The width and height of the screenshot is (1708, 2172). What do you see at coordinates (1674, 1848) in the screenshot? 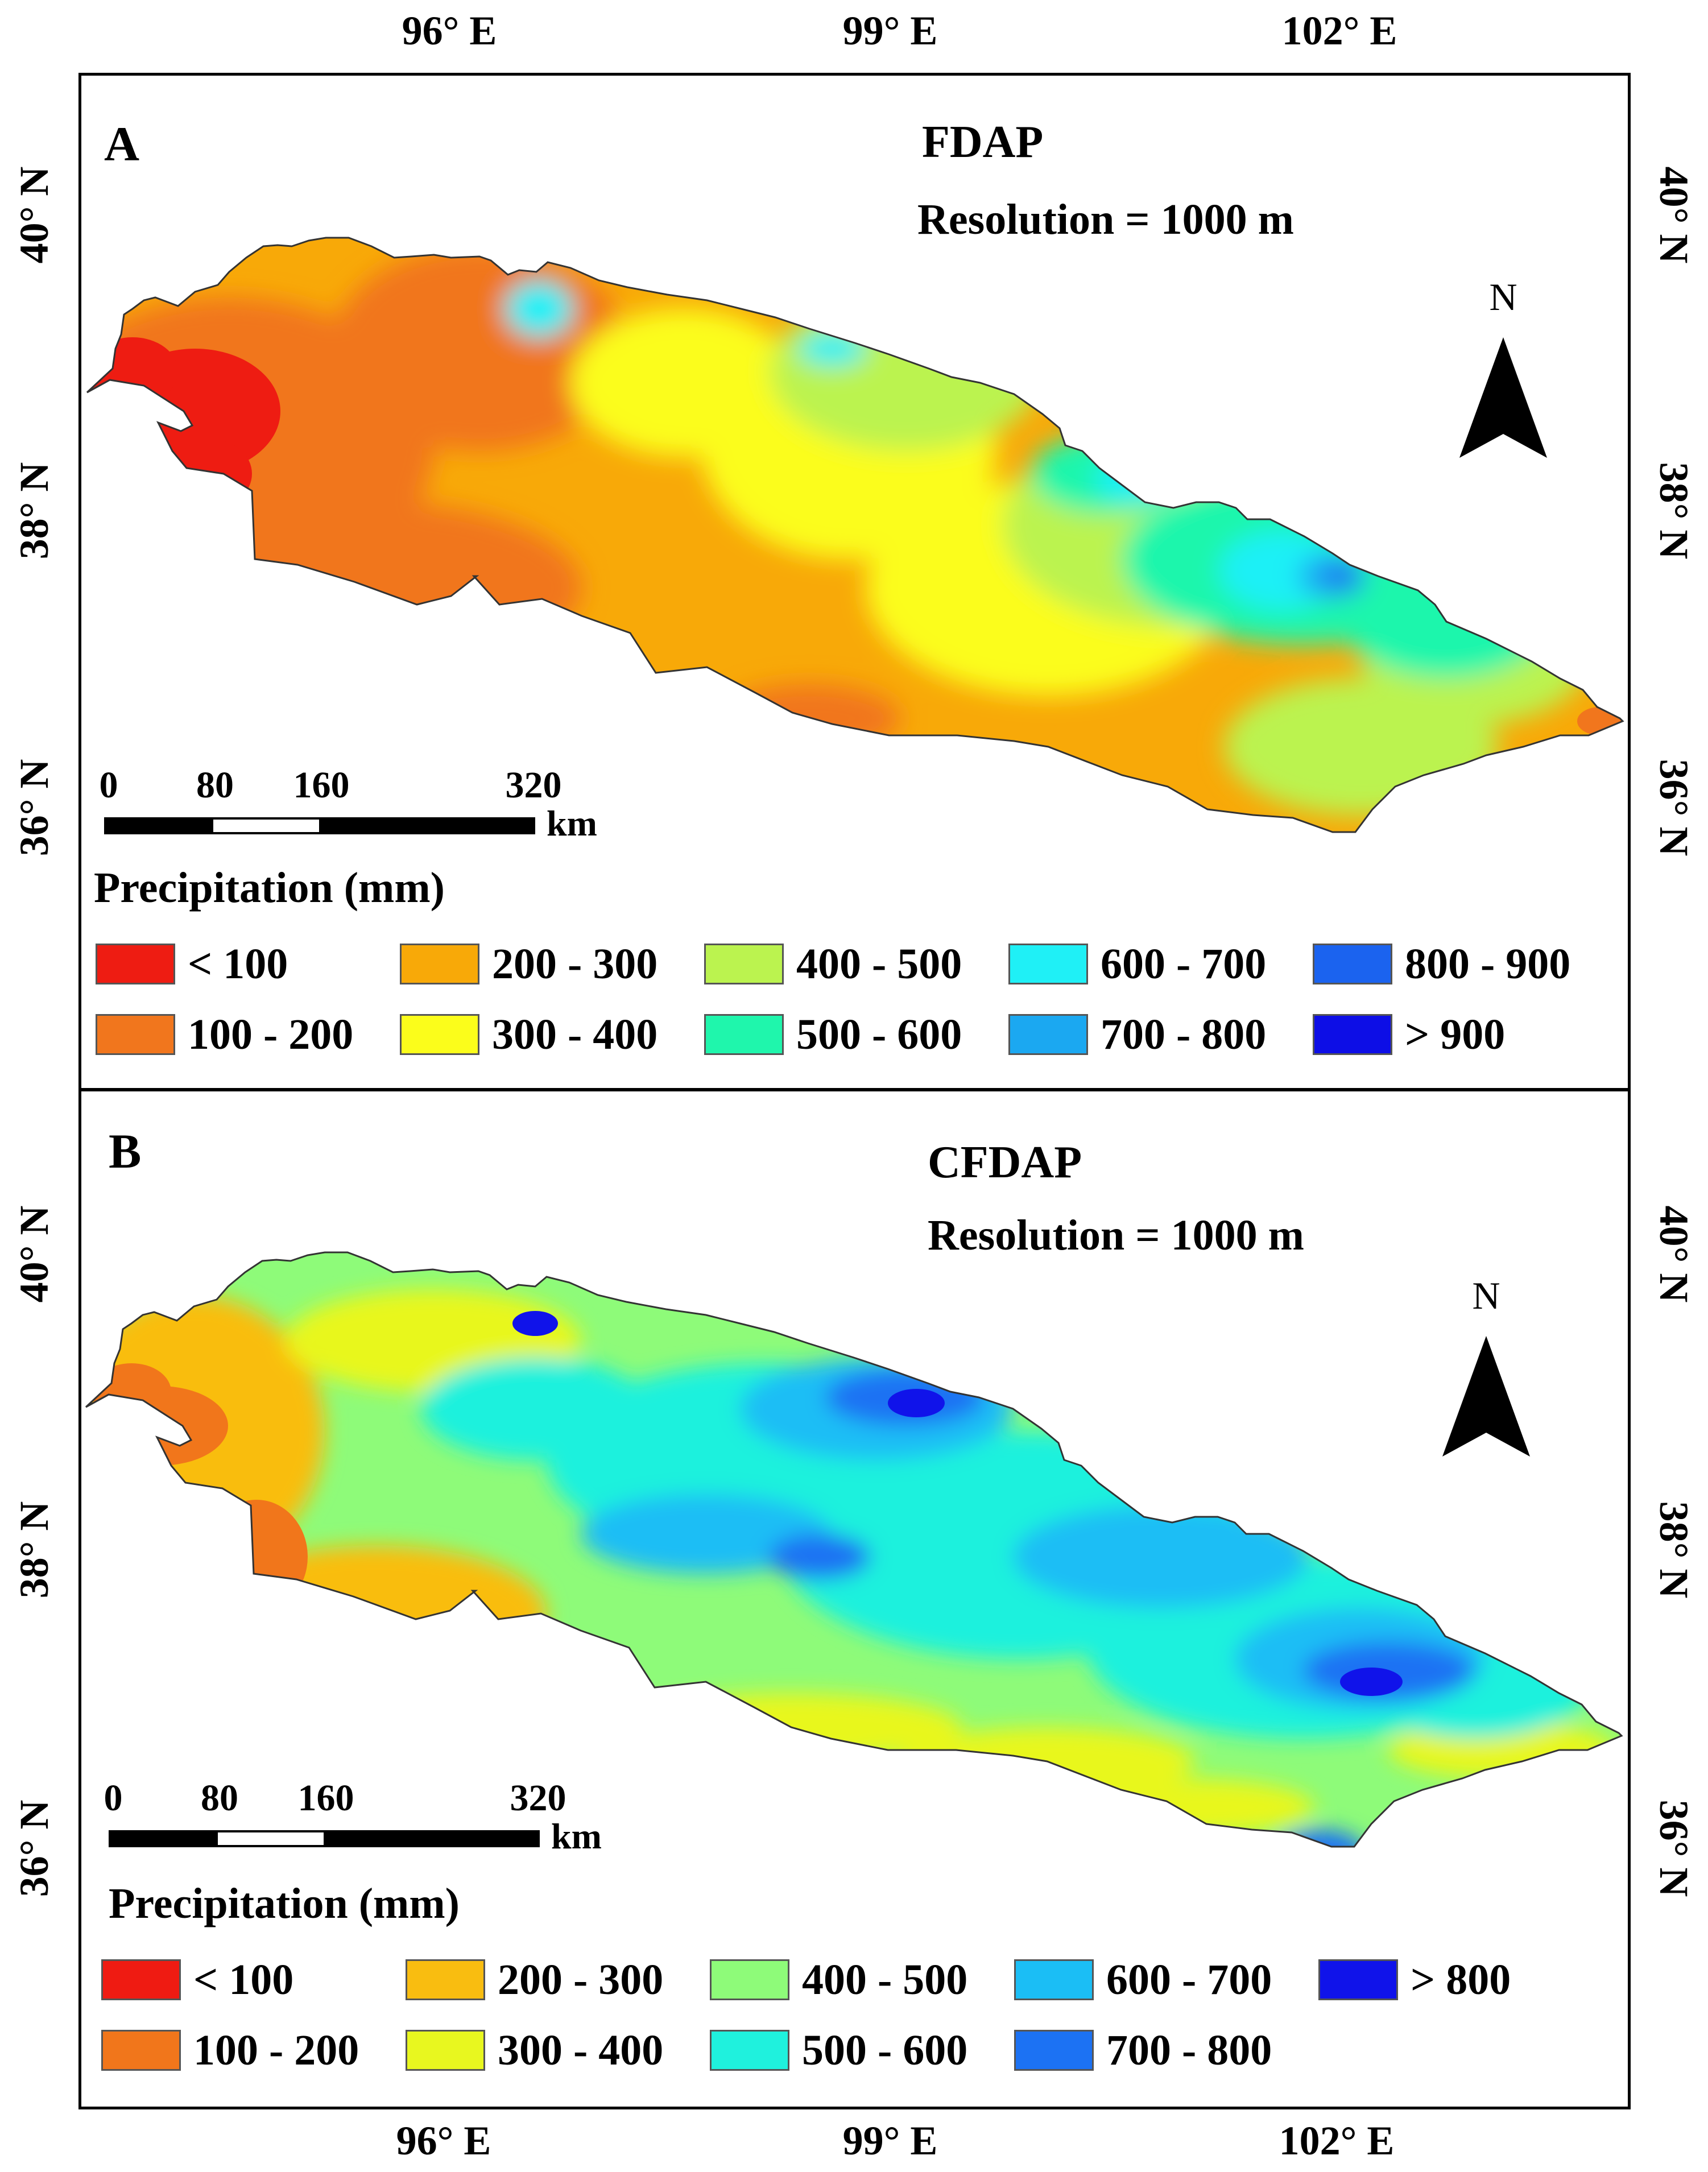
I see `lat-tick-right-b-36: 36° N` at bounding box center [1674, 1848].